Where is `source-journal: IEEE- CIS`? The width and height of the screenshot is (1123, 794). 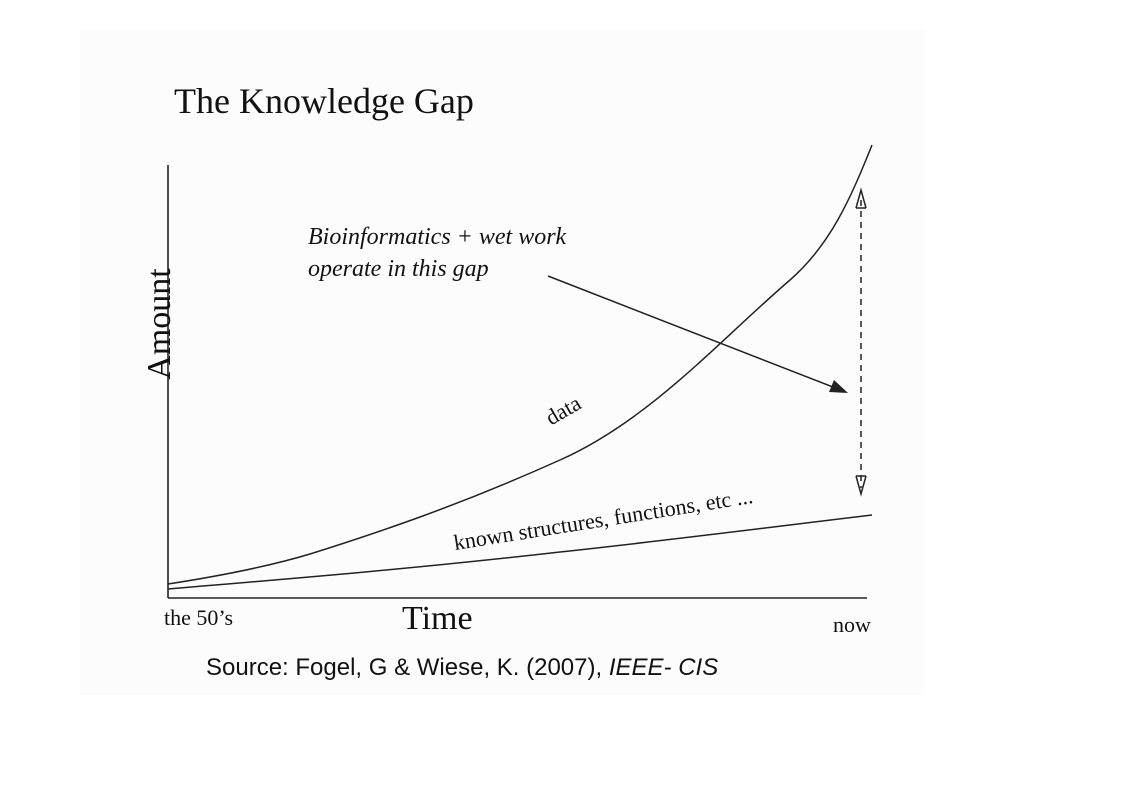
source-journal: IEEE- CIS is located at coordinates (663, 667).